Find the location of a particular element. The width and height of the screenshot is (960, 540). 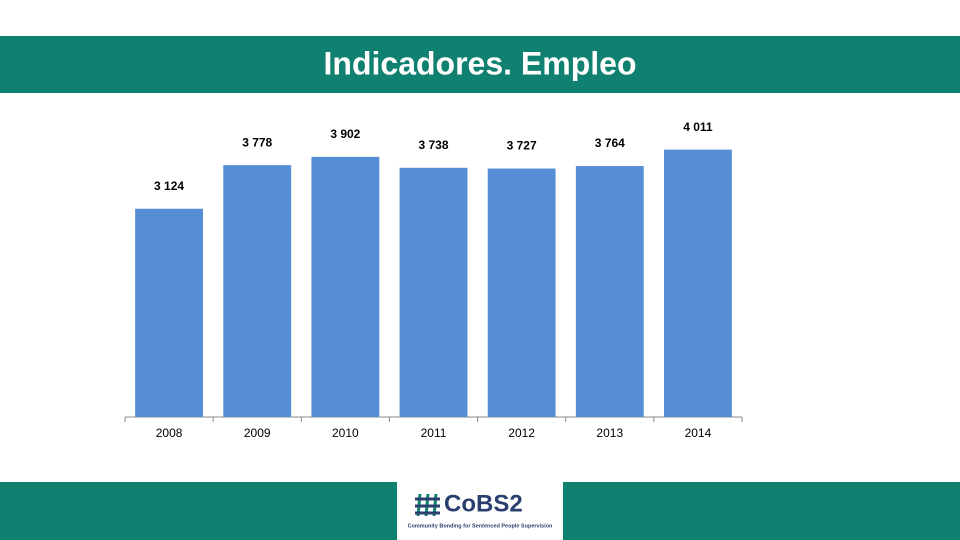

logo-icon is located at coordinates (427, 505).